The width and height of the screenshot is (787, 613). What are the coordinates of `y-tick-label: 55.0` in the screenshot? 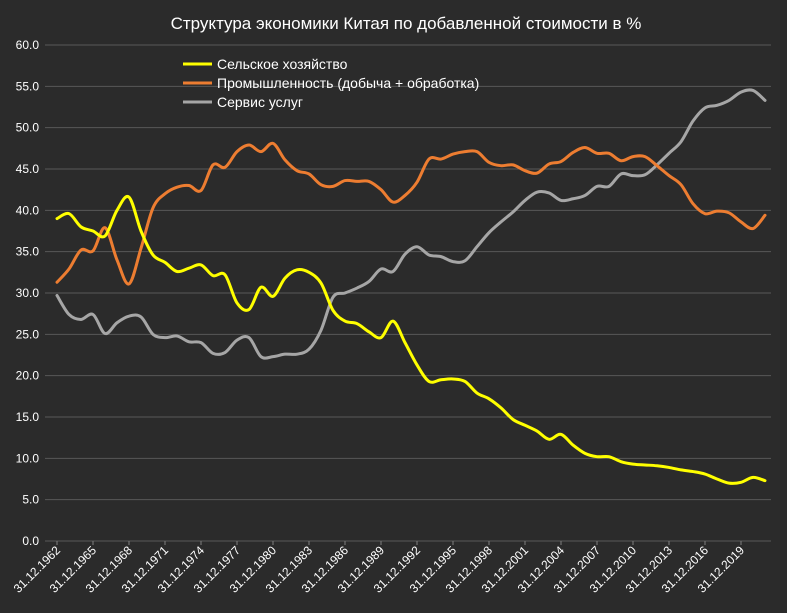 It's located at (28, 86).